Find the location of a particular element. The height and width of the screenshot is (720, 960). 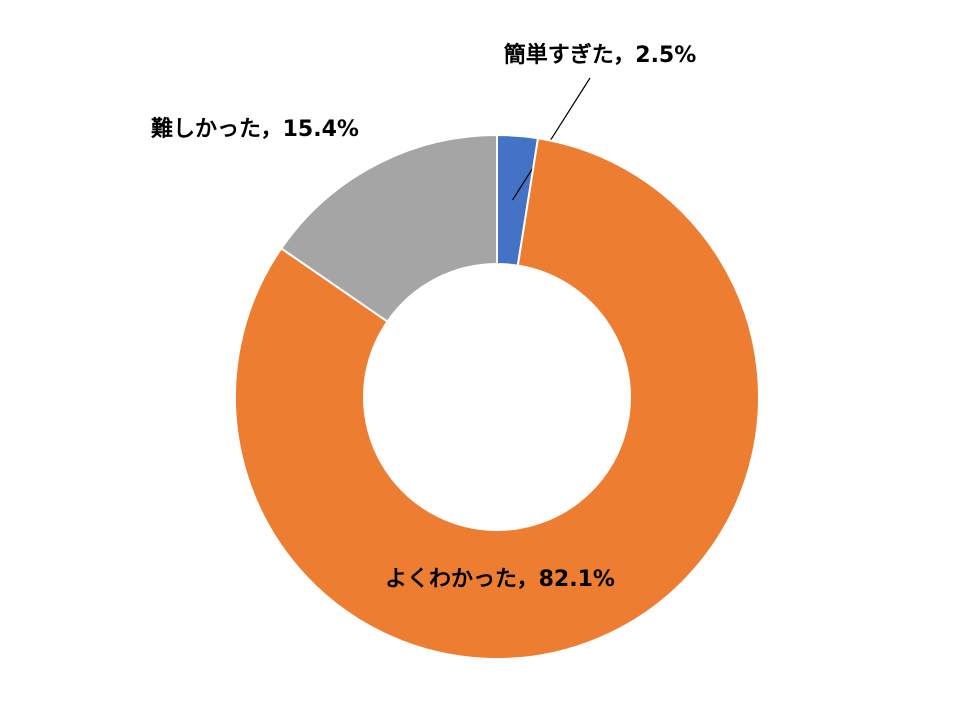

data-label: 簡単すぎた，2.5% is located at coordinates (600, 55).